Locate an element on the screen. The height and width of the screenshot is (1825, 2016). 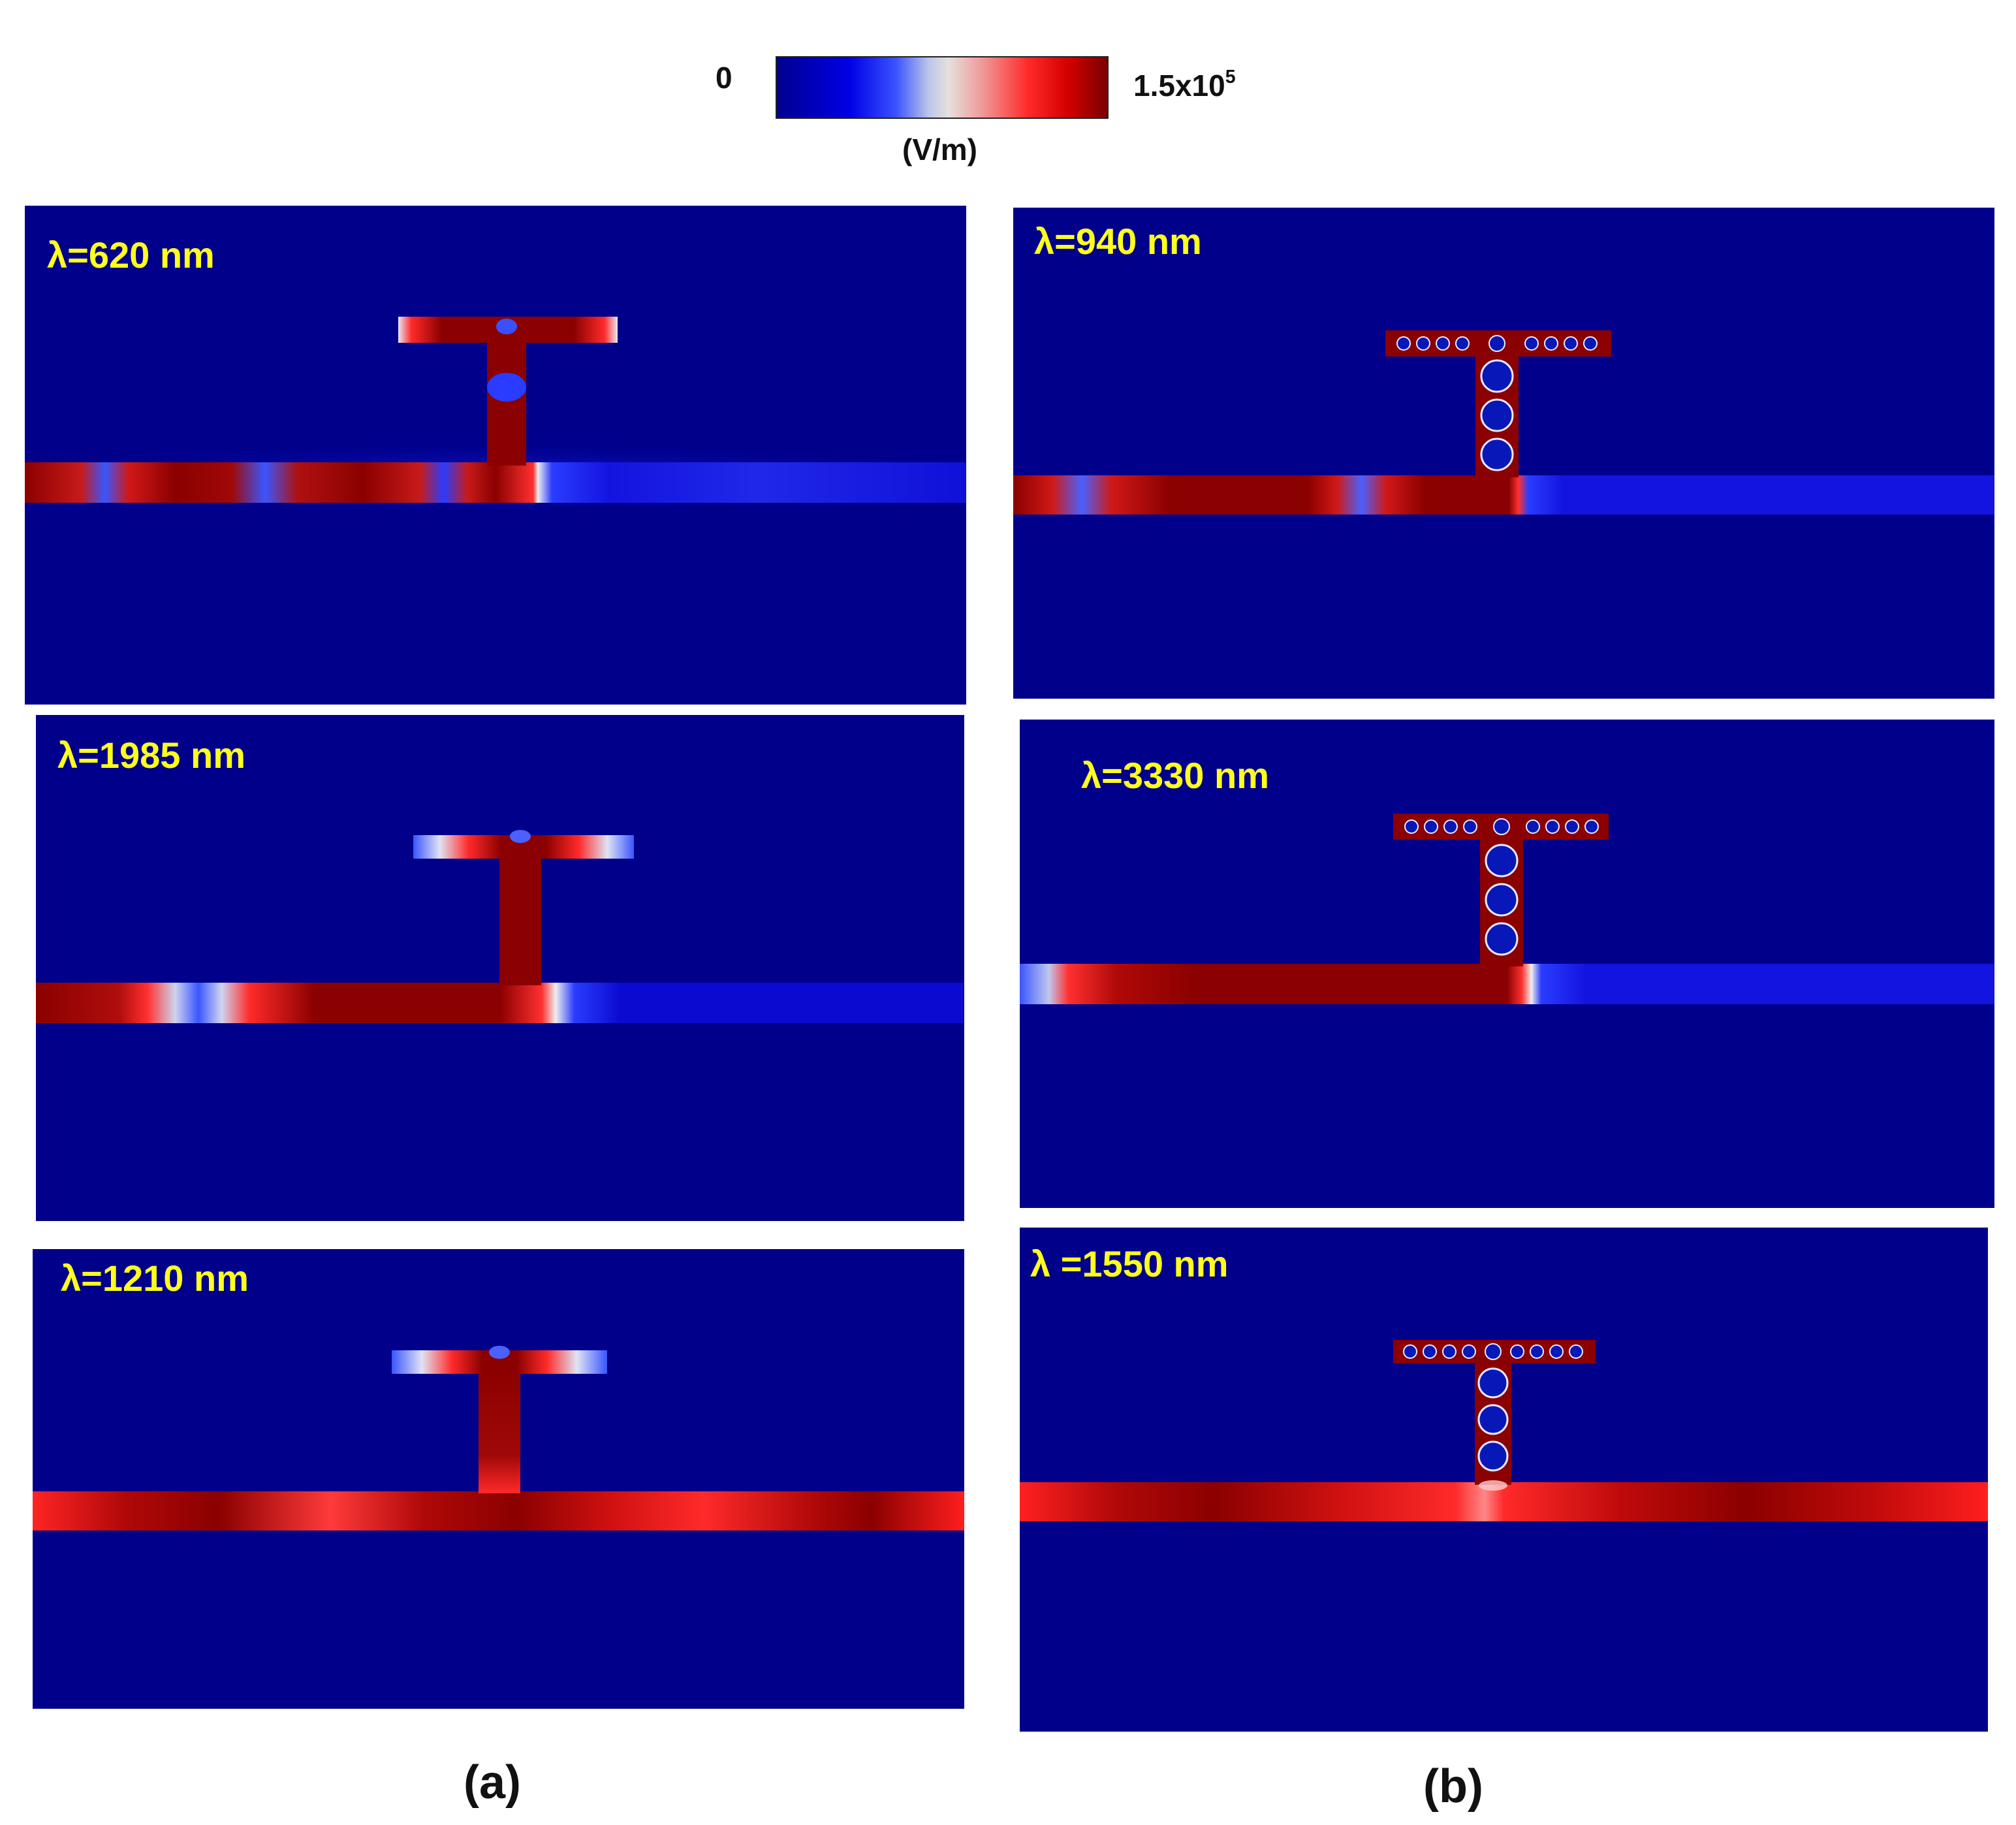
subfigure-label-a: (a) is located at coordinates (493, 1782).